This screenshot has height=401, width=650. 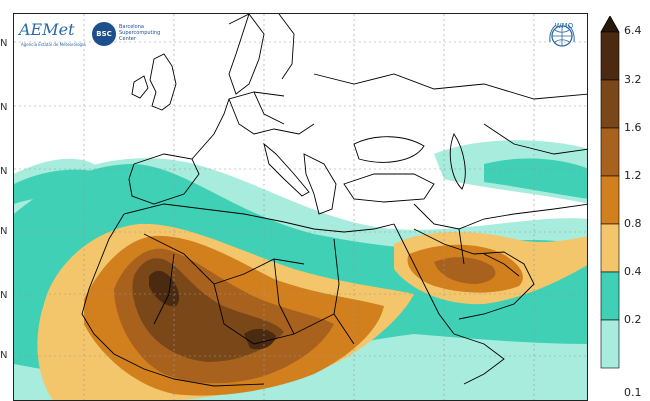 I want to click on bsc-name-line: Supercomputing, so click(x=140, y=33).